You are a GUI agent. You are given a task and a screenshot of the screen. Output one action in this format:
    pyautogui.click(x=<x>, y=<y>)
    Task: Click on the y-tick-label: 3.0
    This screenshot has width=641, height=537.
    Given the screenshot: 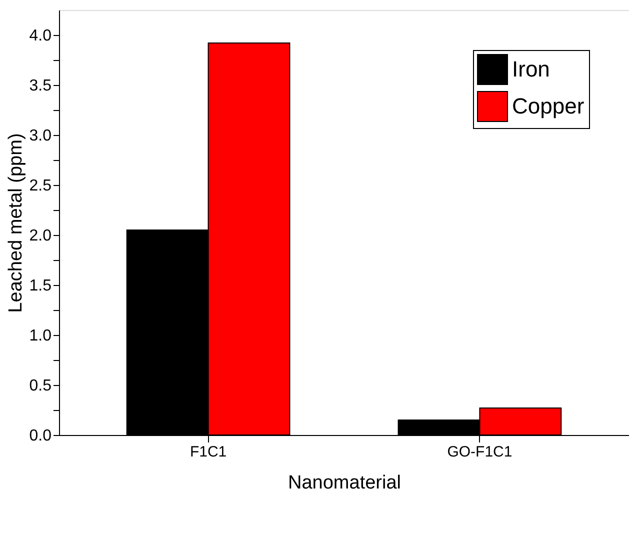 What is the action you would take?
    pyautogui.click(x=40, y=136)
    